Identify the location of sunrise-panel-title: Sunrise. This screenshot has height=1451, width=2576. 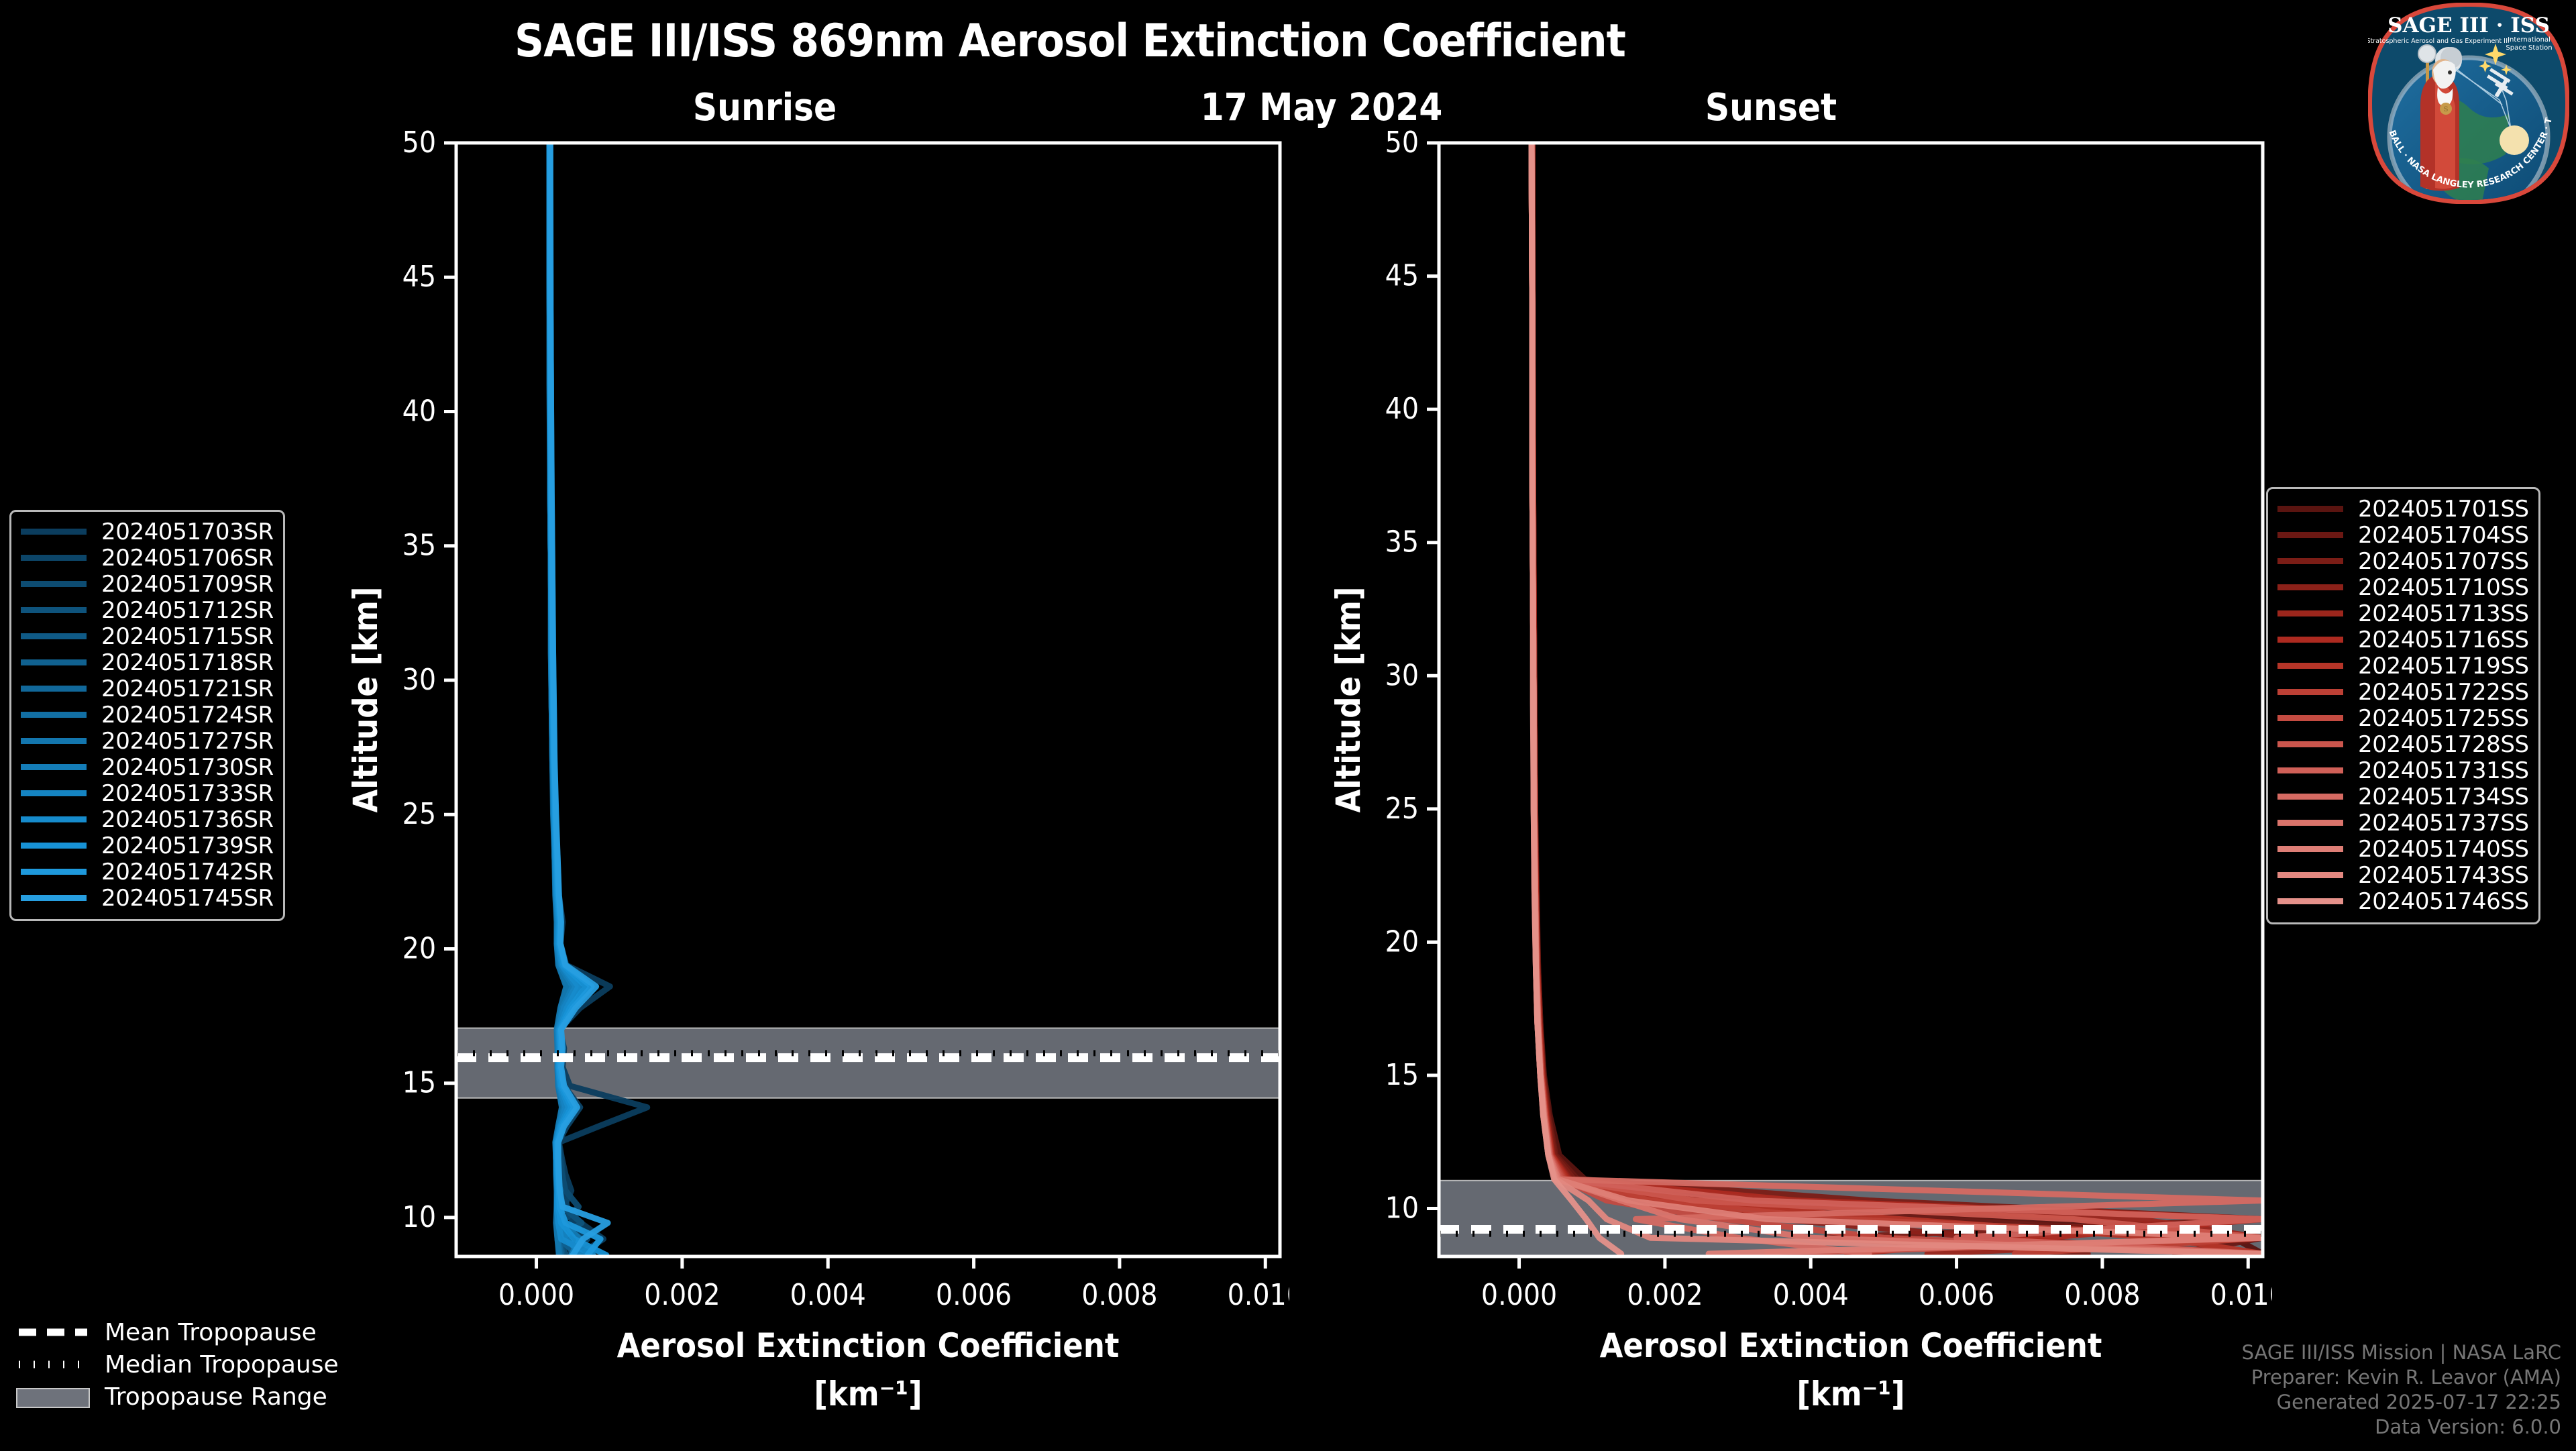
(764, 107).